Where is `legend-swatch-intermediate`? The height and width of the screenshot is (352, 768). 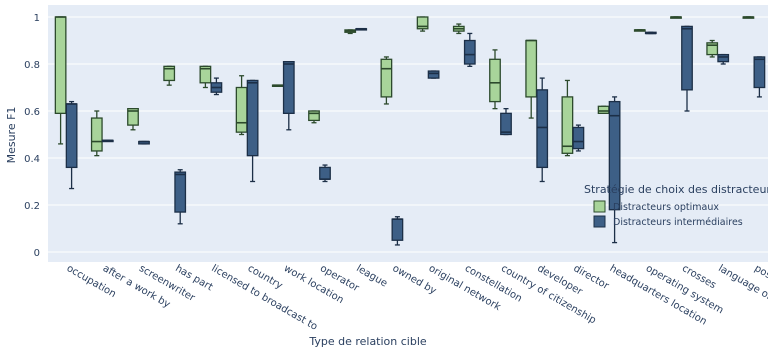
legend-swatch-intermediate is located at coordinates (599, 221).